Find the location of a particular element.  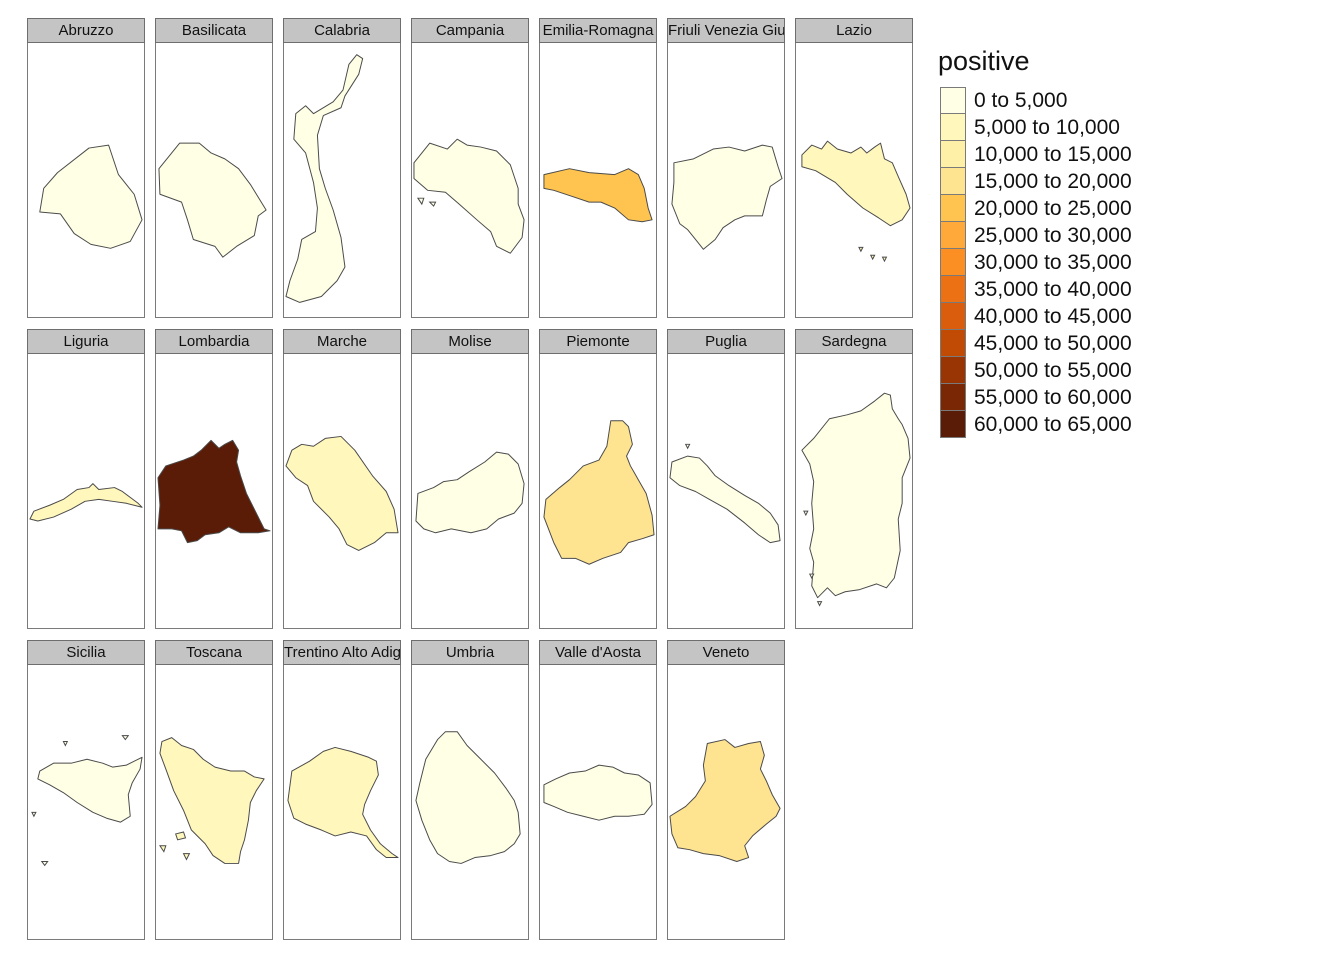

region-panel: Lazio is located at coordinates (854, 168).